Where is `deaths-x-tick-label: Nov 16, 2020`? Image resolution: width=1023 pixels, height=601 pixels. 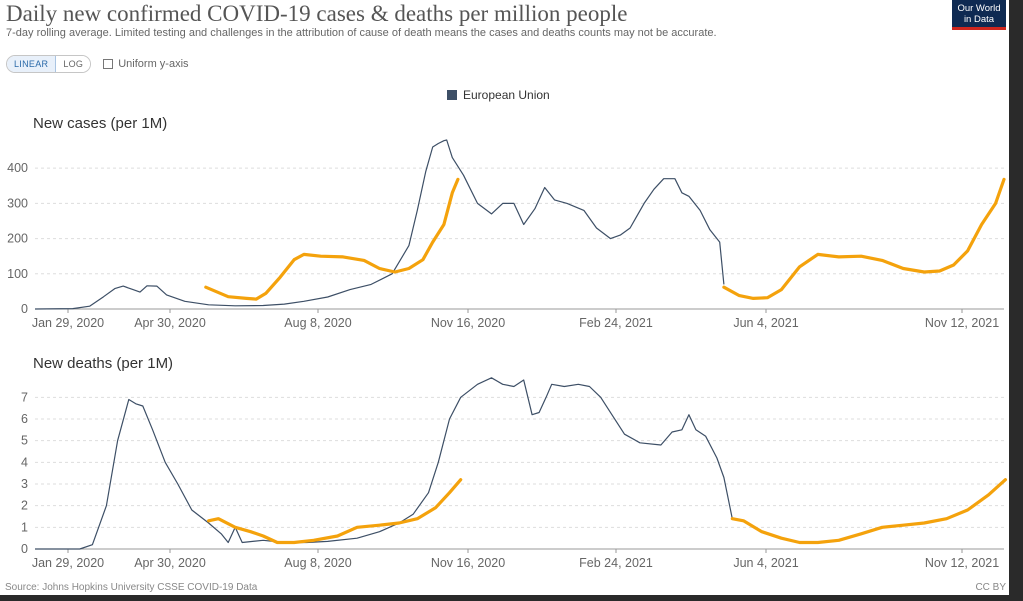
deaths-x-tick-label: Nov 16, 2020 is located at coordinates (468, 563).